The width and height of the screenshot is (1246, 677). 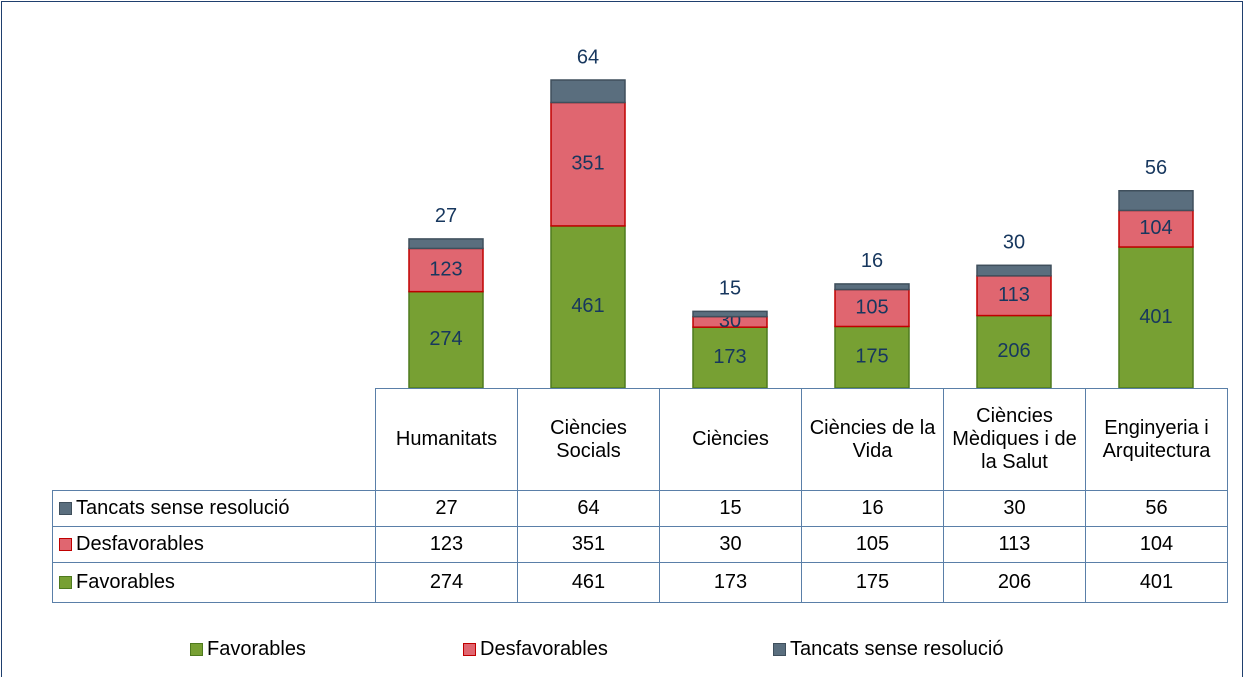 I want to click on label: 16, so click(x=872, y=508).